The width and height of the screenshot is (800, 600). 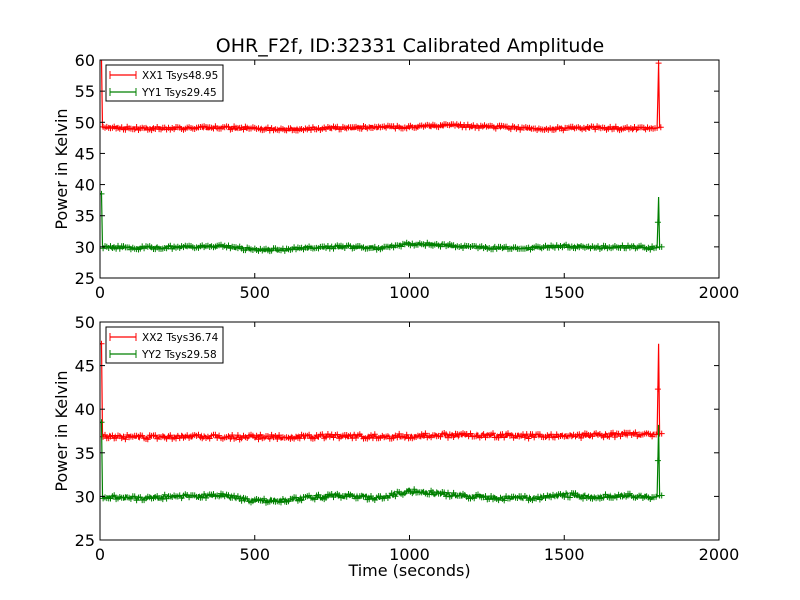 What do you see at coordinates (180, 338) in the screenshot?
I see `legend-label: XX2 Tsys36.74` at bounding box center [180, 338].